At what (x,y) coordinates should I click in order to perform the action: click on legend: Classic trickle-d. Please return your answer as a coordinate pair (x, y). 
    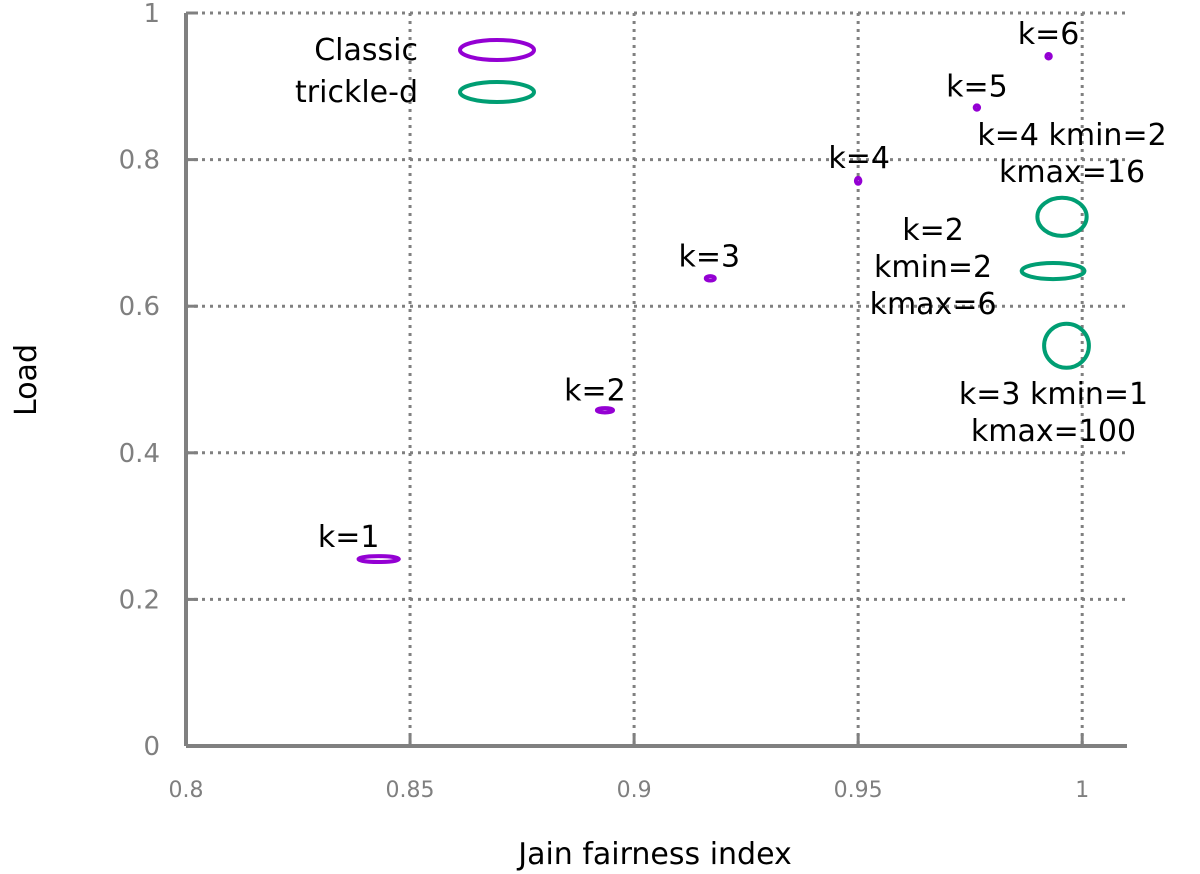
    Looking at the image, I should click on (415, 71).